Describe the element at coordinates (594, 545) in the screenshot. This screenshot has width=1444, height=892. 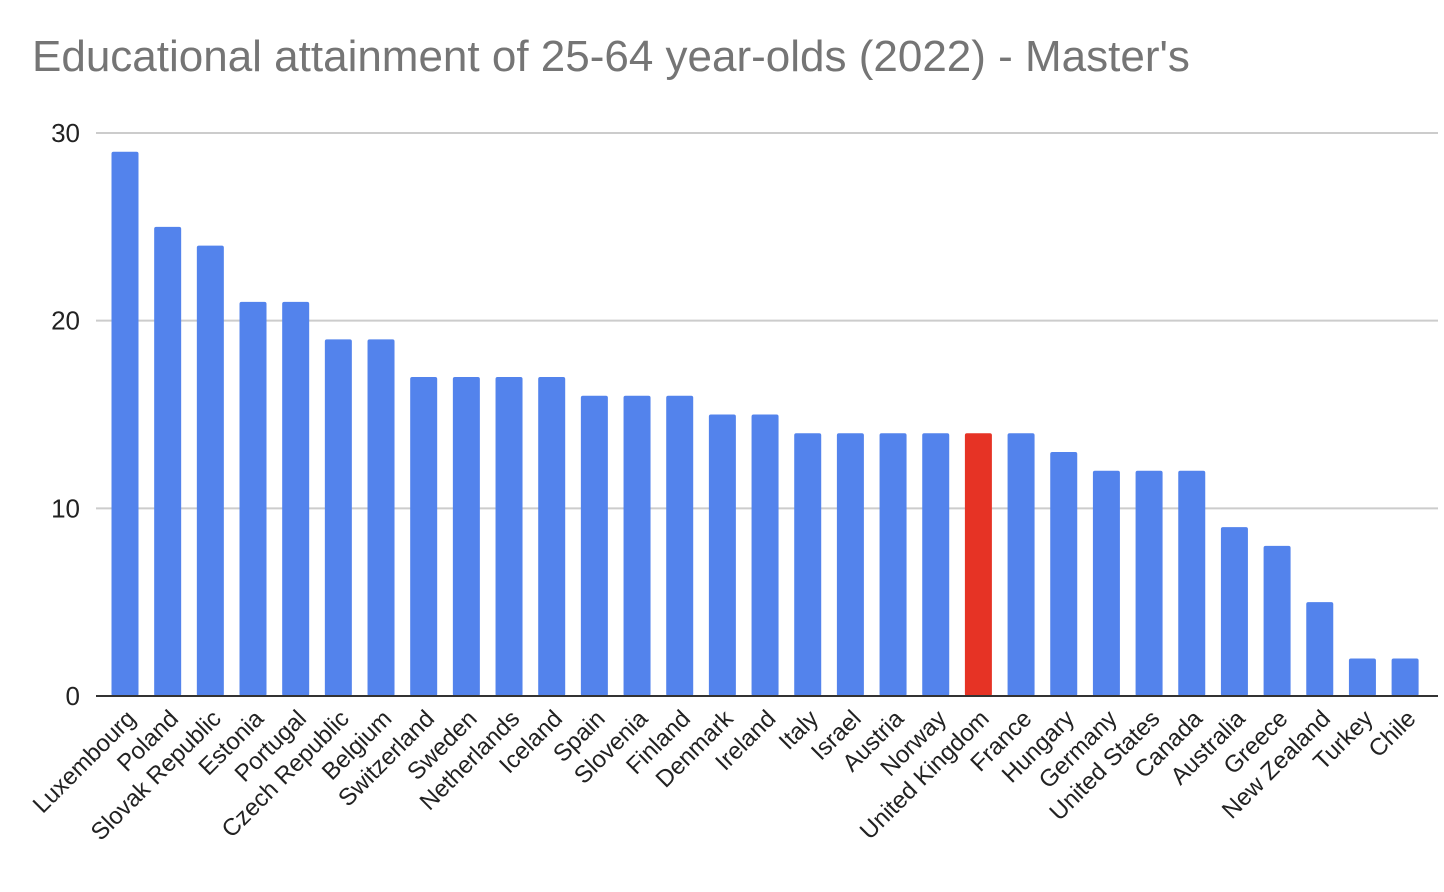
I see `bar-spain` at that location.